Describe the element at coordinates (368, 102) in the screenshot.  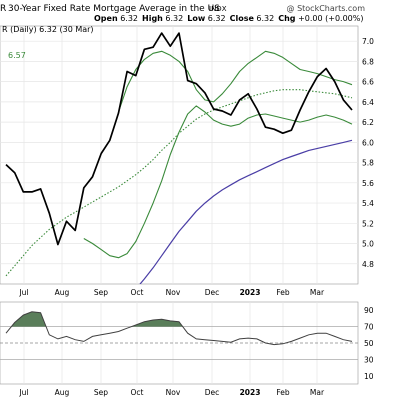
I see `y-tick-label: 6.4` at that location.